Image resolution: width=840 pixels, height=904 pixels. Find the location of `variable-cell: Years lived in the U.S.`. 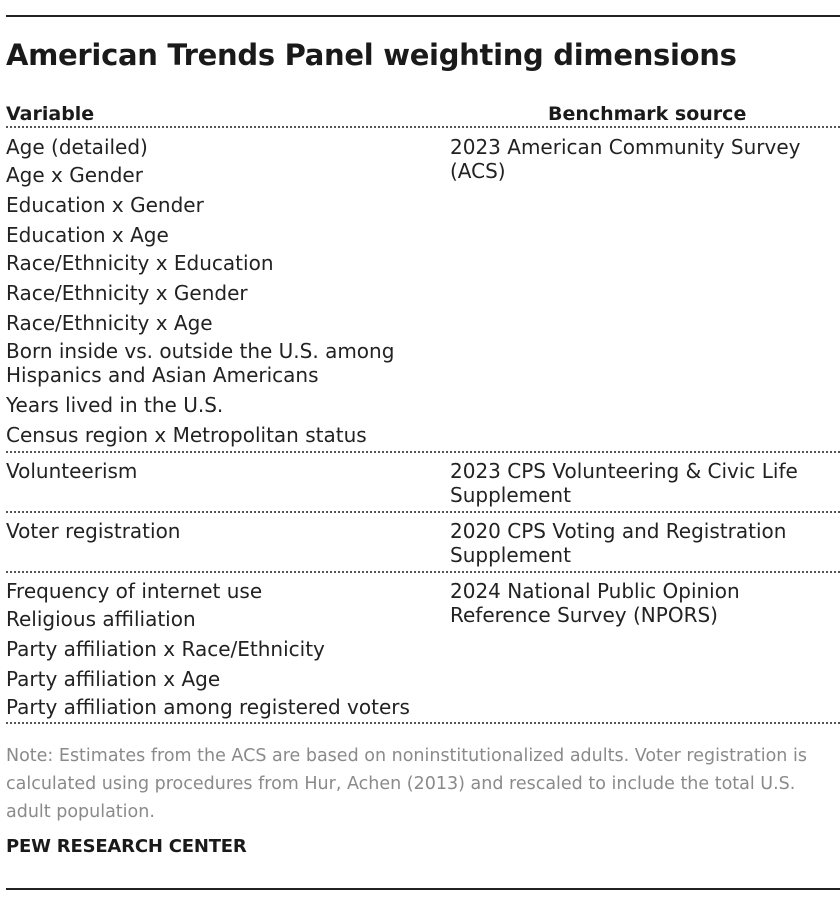

variable-cell: Years lived in the U.S. is located at coordinates (115, 405).